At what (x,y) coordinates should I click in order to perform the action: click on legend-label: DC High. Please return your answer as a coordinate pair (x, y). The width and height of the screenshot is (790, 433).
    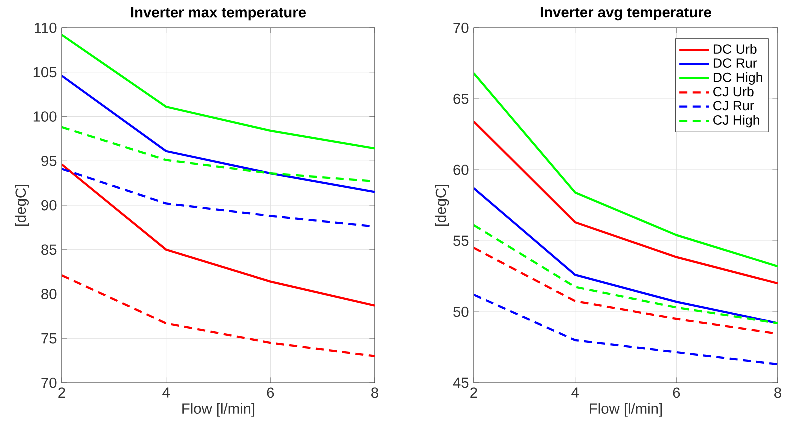
    Looking at the image, I should click on (738, 78).